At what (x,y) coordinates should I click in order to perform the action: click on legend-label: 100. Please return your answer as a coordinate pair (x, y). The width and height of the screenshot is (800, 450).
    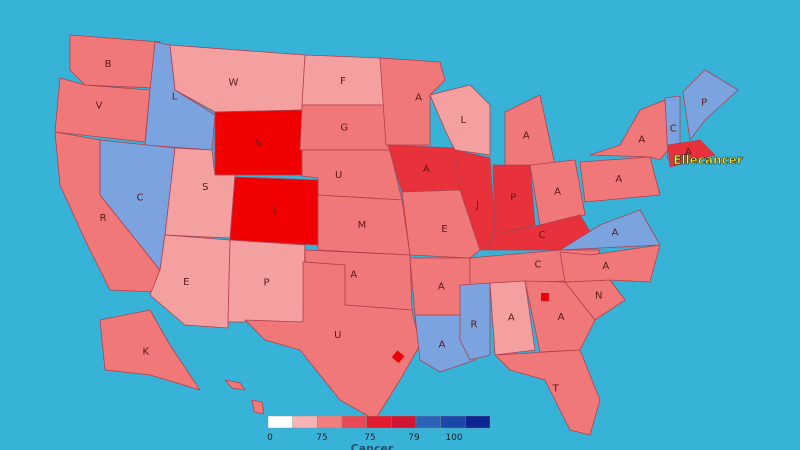
    Looking at the image, I should click on (453, 438).